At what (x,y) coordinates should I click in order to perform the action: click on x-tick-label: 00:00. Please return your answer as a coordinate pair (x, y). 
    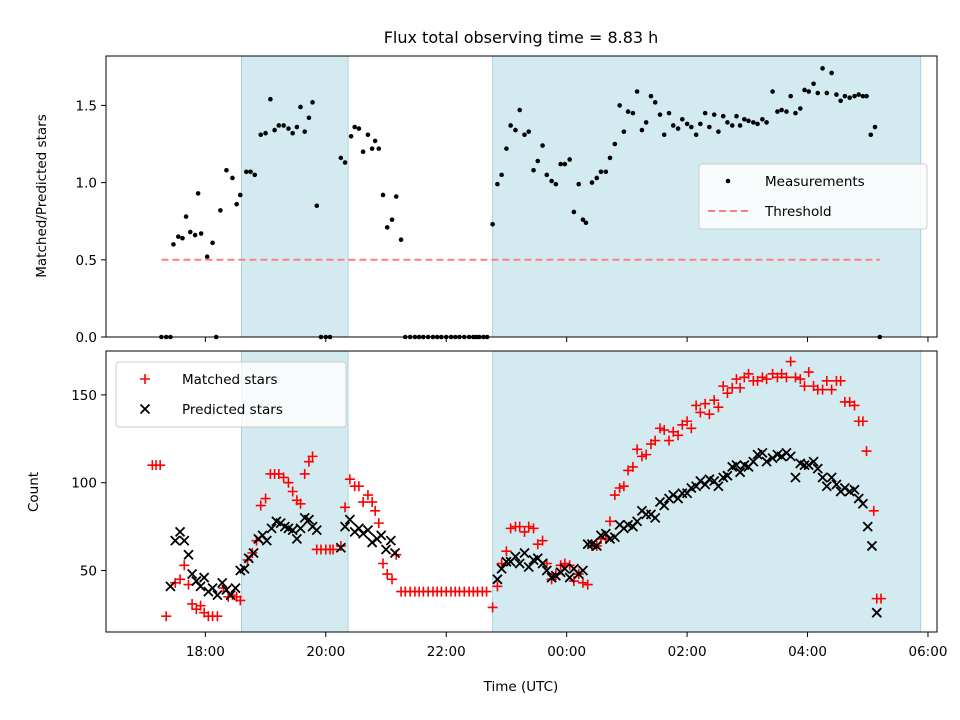
    Looking at the image, I should click on (566, 652).